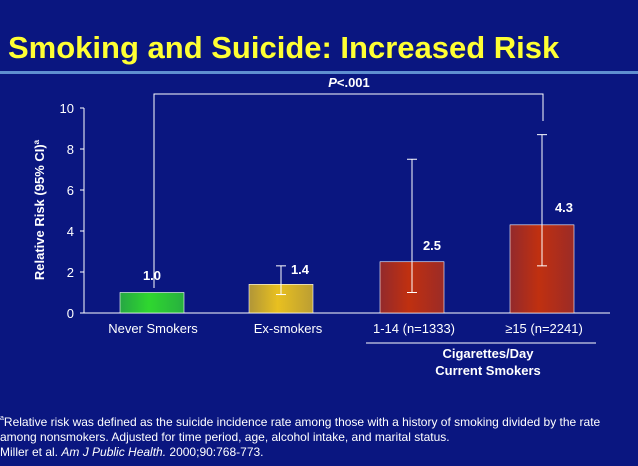 This screenshot has height=466, width=638. I want to click on significance-label: P<.001, so click(349, 82).